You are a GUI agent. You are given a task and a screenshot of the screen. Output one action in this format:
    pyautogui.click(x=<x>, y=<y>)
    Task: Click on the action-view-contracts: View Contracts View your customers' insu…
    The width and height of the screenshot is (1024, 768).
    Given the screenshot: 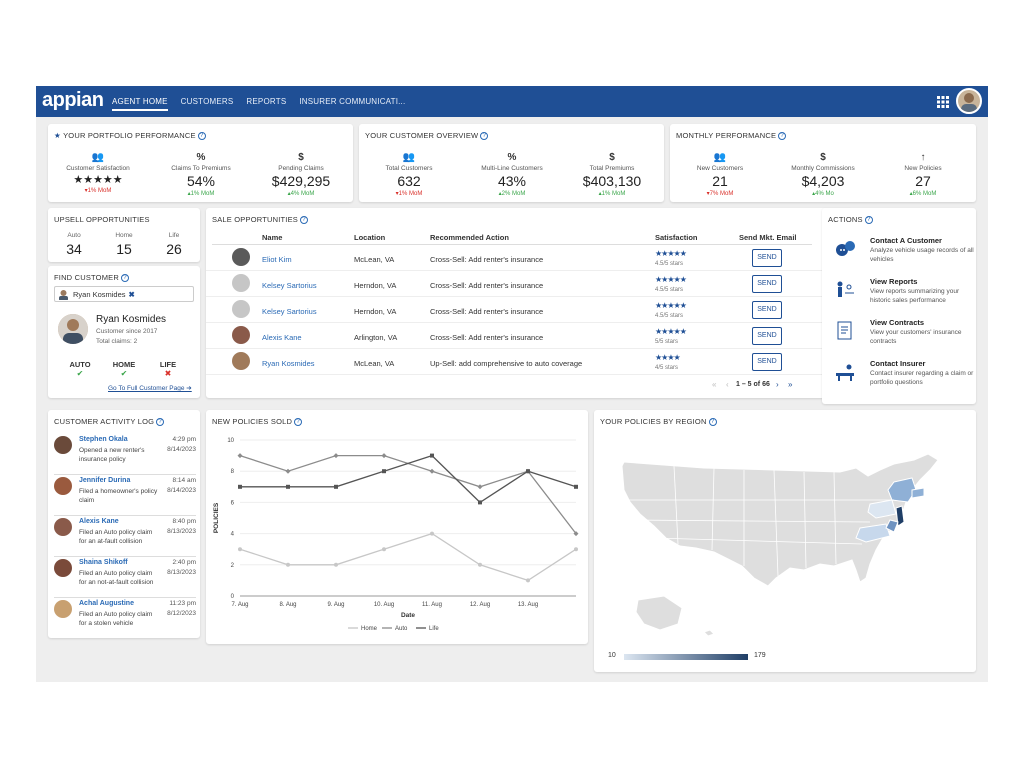 What is the action you would take?
    pyautogui.click(x=904, y=336)
    